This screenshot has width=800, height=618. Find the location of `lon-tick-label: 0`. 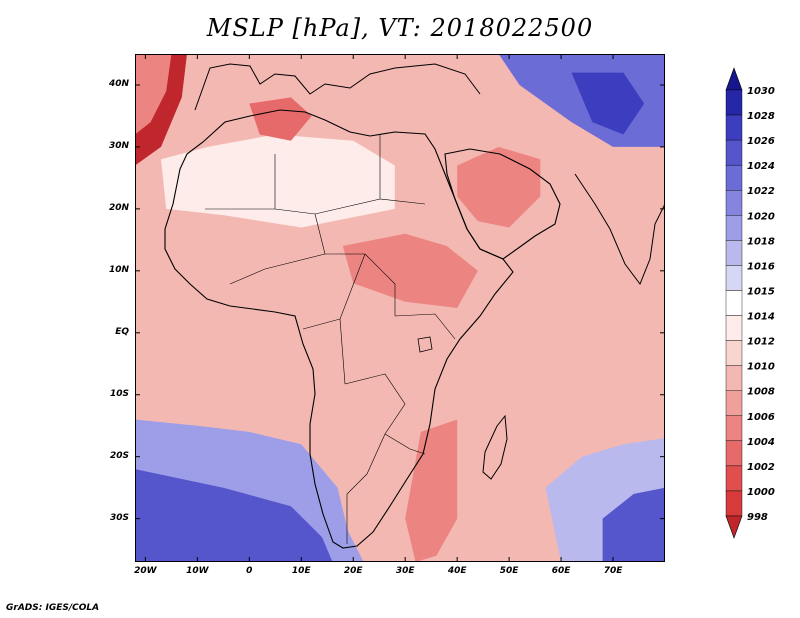

lon-tick-label: 0 is located at coordinates (249, 571).